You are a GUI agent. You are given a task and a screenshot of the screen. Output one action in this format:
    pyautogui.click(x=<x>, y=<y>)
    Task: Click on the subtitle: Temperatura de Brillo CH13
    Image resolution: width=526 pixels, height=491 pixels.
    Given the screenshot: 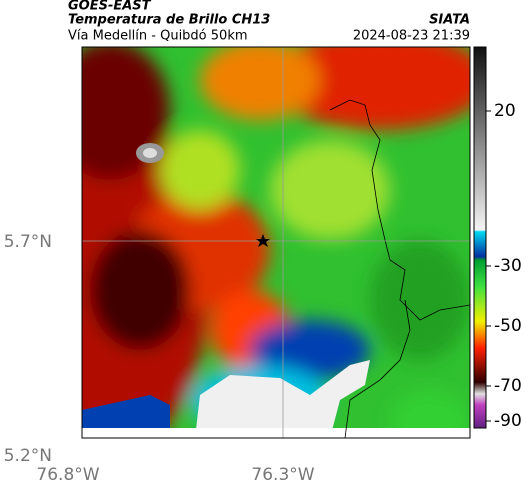 What is the action you would take?
    pyautogui.click(x=169, y=20)
    